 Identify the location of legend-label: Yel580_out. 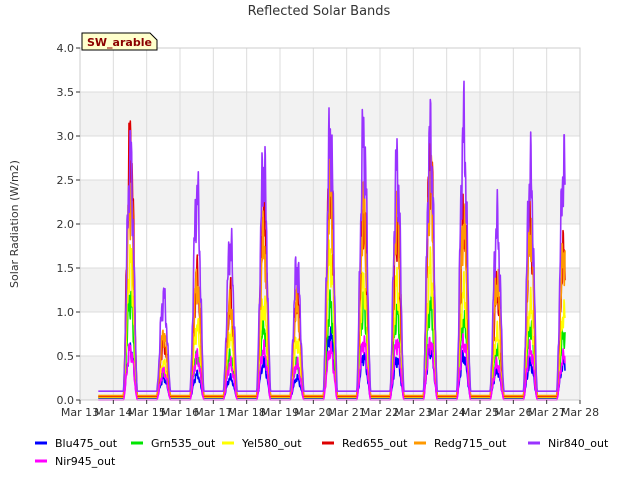
(271, 443).